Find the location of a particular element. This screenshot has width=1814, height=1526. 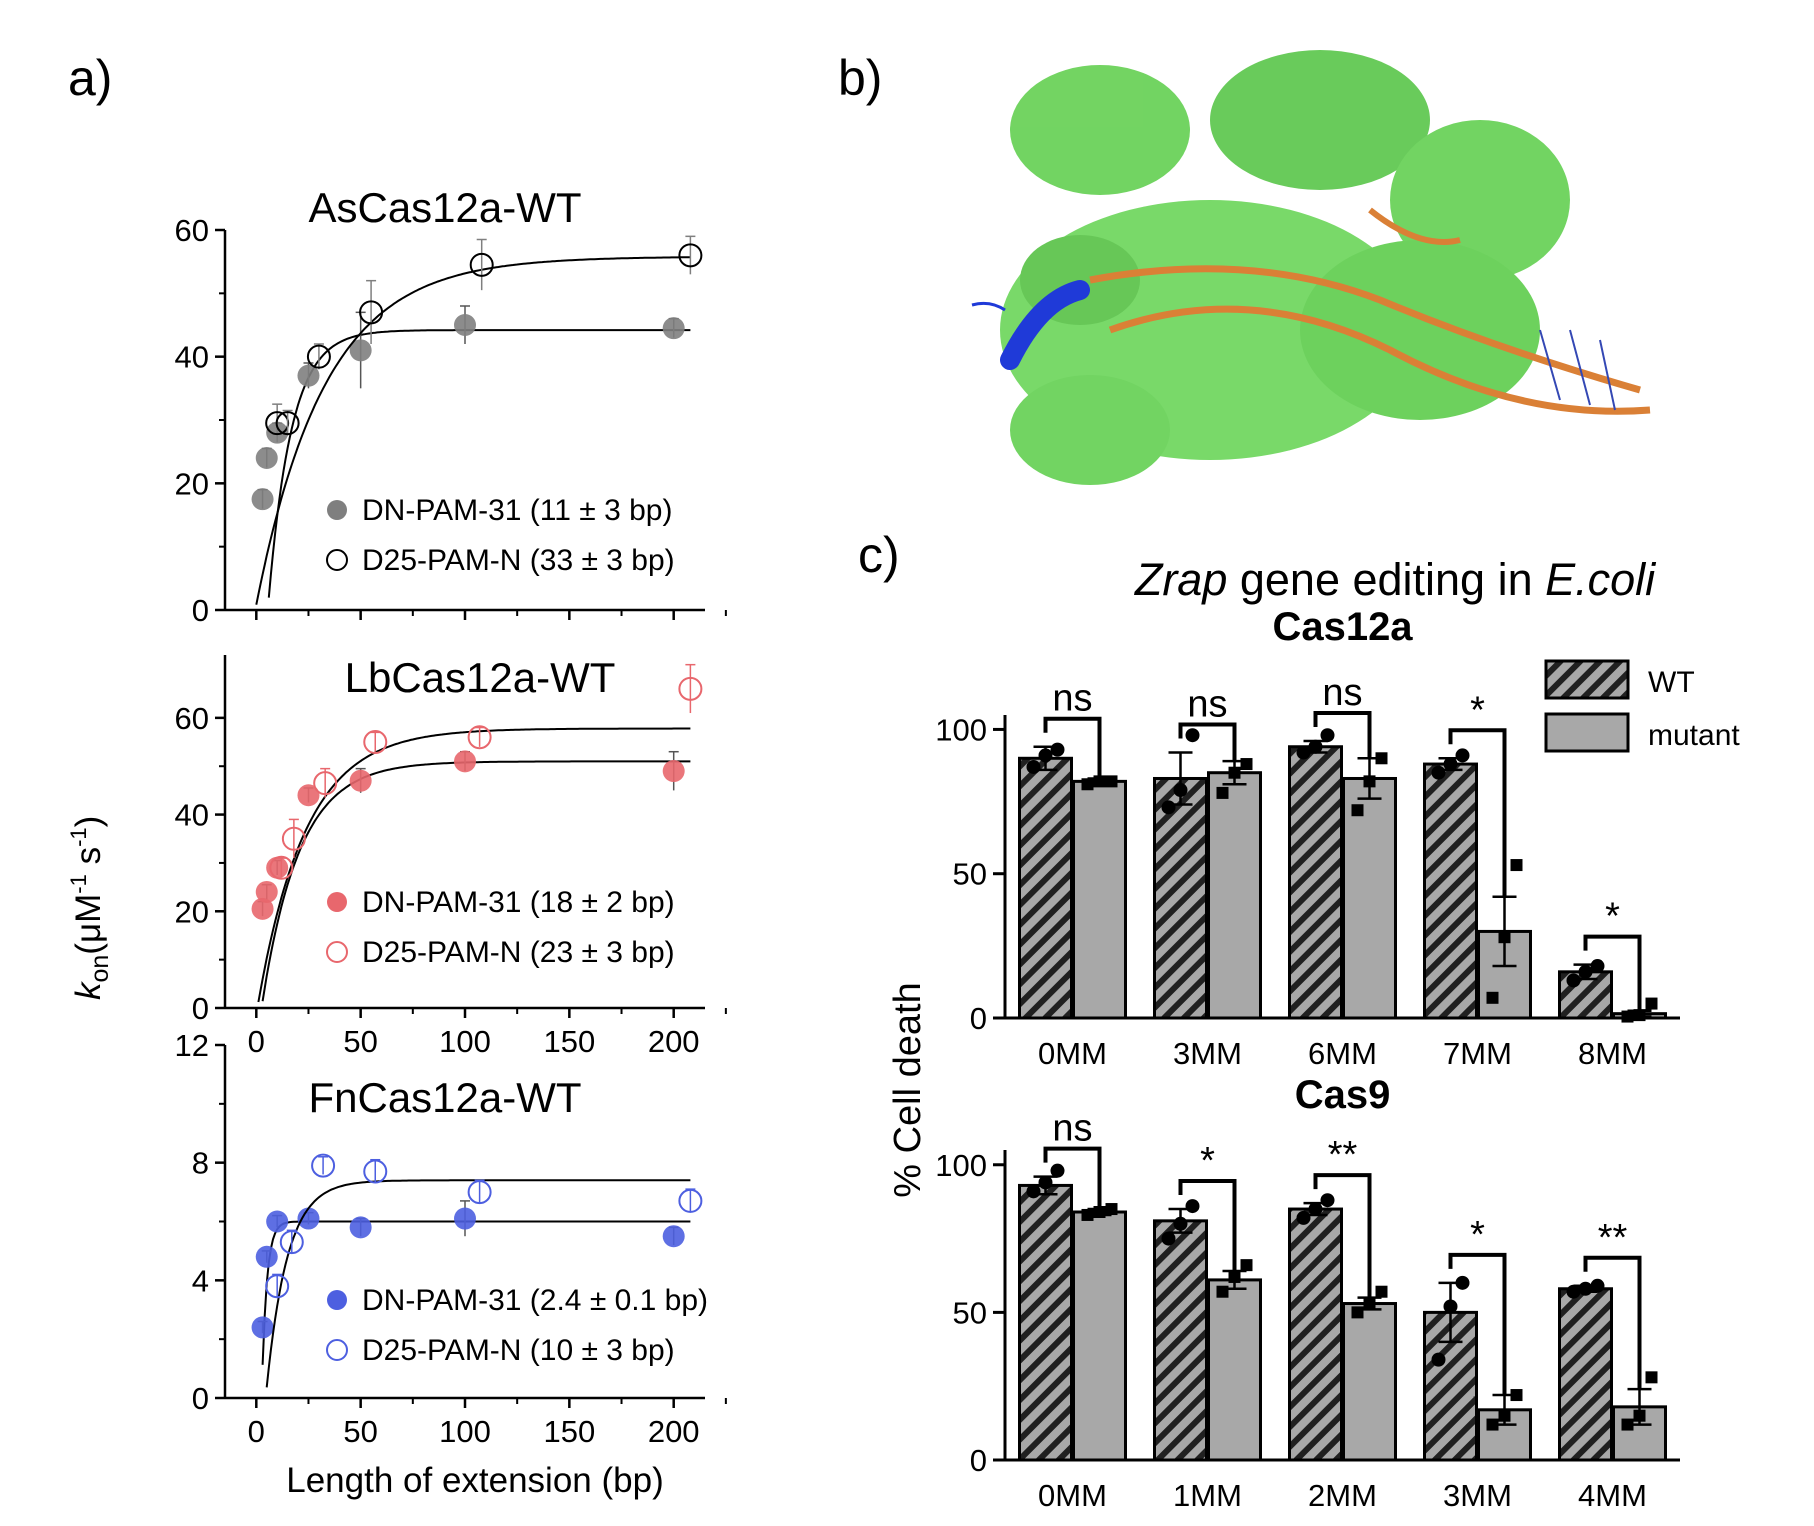

category-label: 1MM is located at coordinates (1207, 1495).